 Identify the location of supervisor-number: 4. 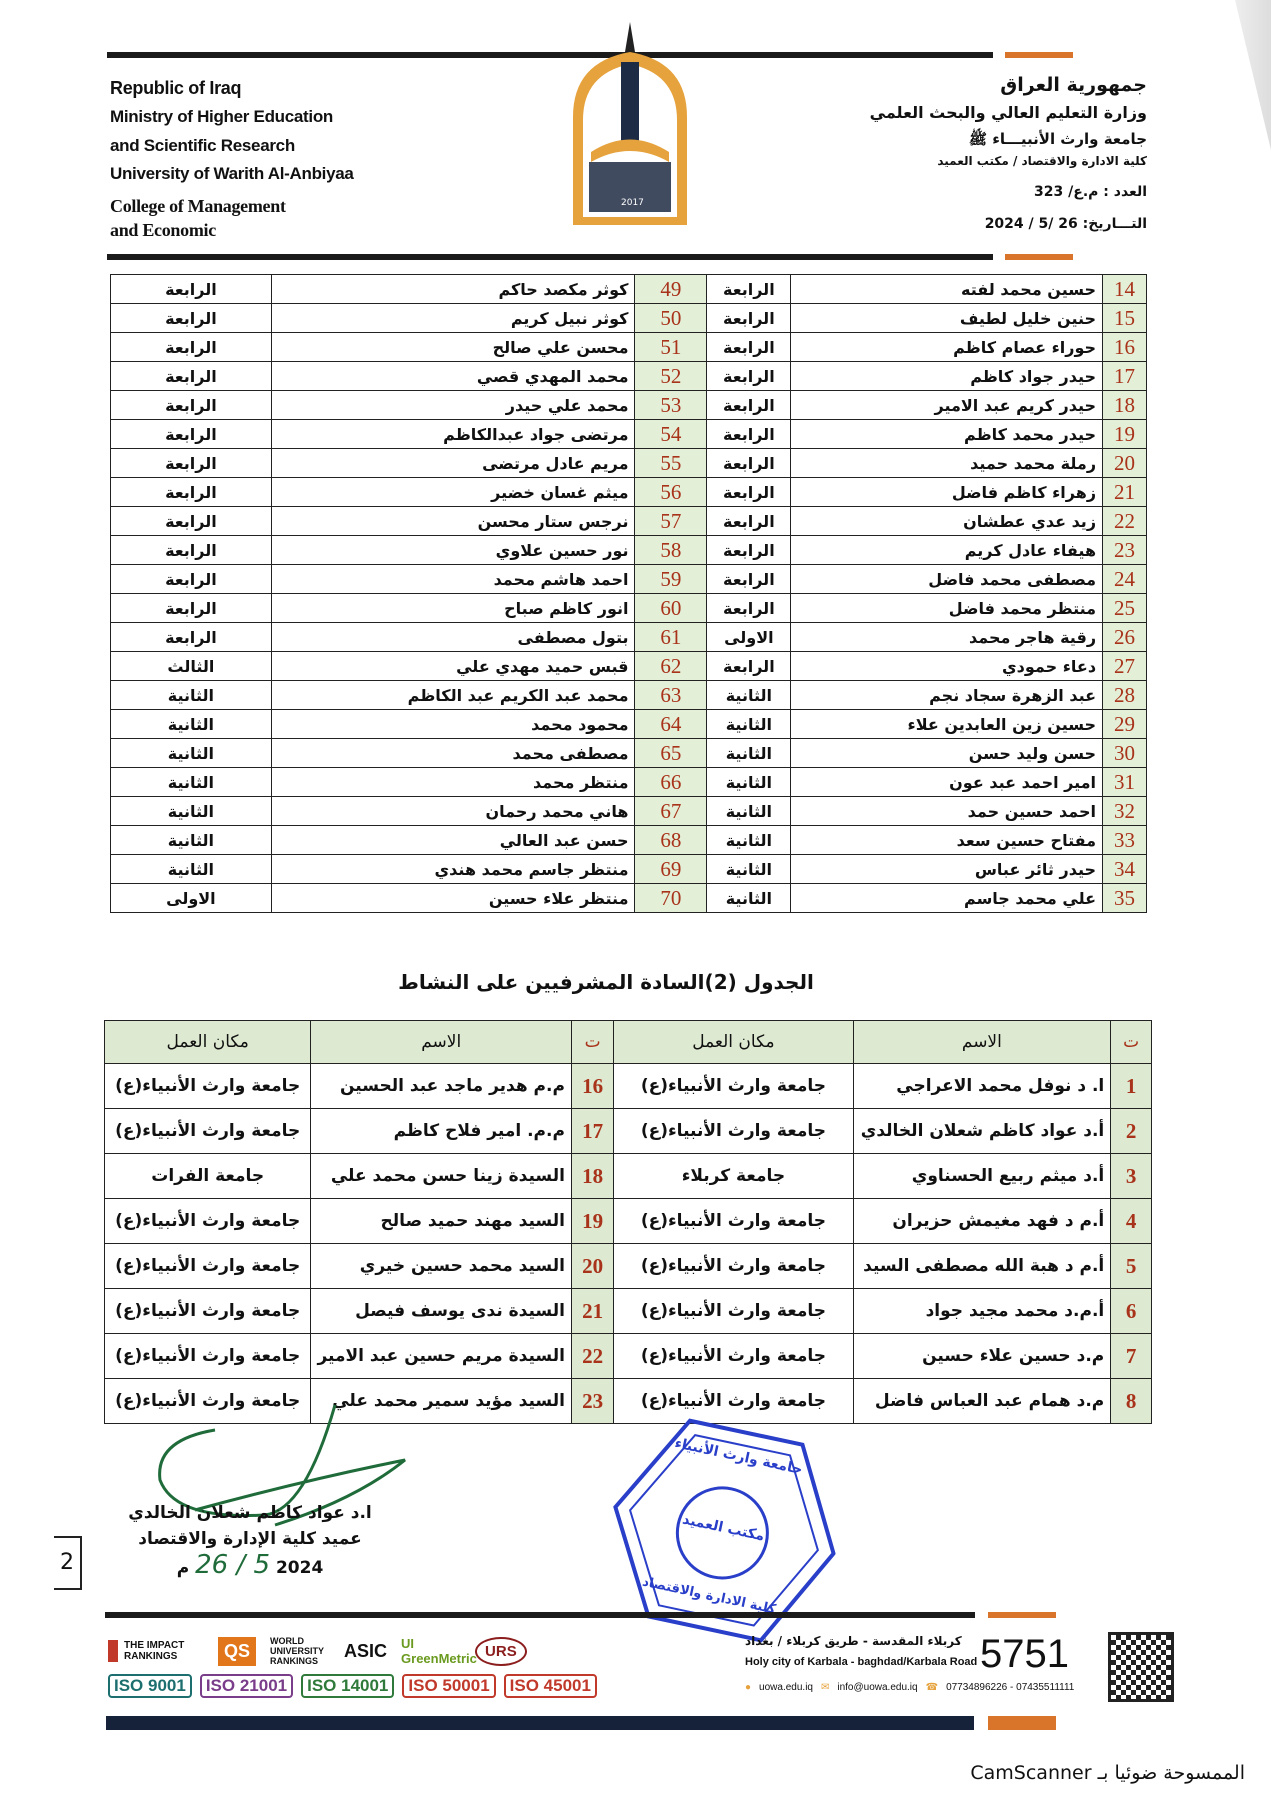
(1131, 1221).